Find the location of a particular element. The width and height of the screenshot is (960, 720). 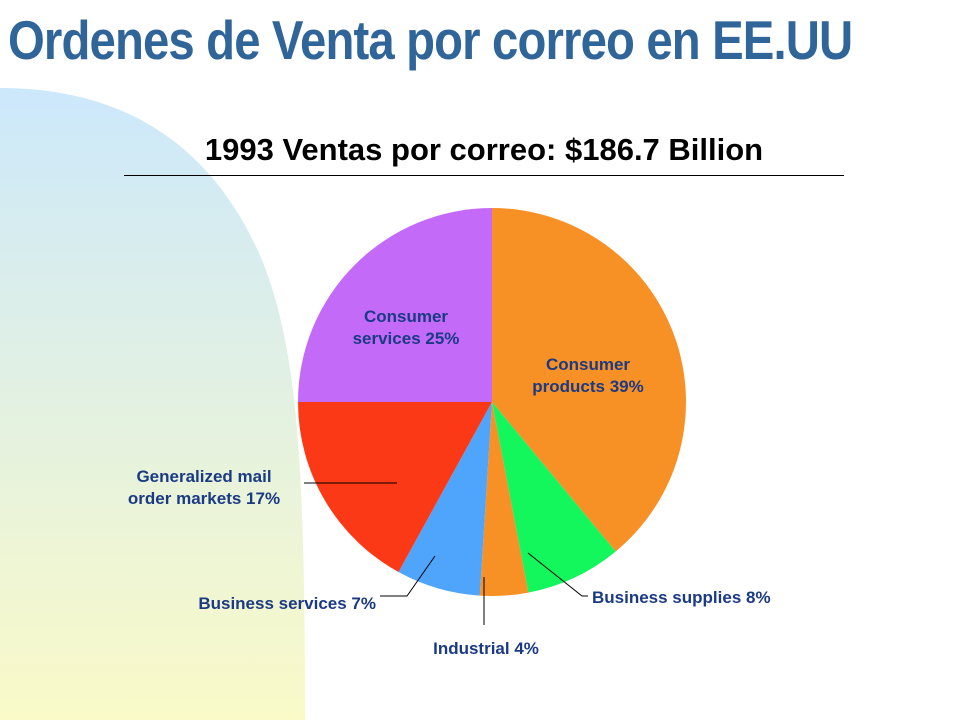

slice-label-generalized-mail-order-markets-17: Generalized mail order markets 17% is located at coordinates (204, 487).